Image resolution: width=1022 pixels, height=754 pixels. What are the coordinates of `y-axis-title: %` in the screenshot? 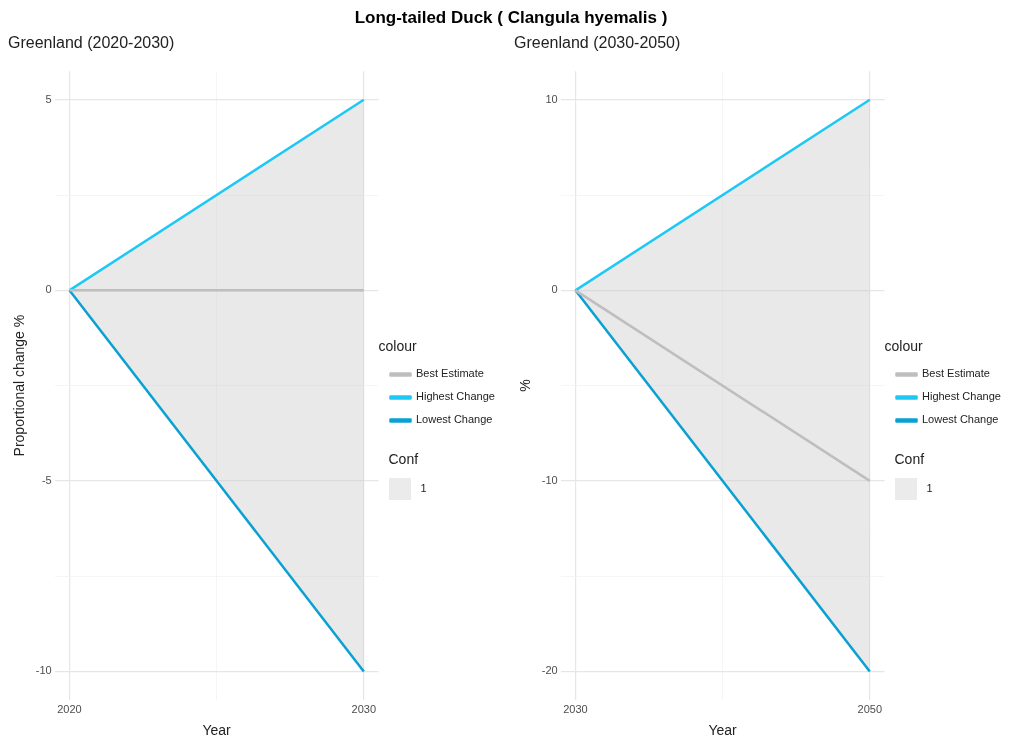 It's located at (525, 385).